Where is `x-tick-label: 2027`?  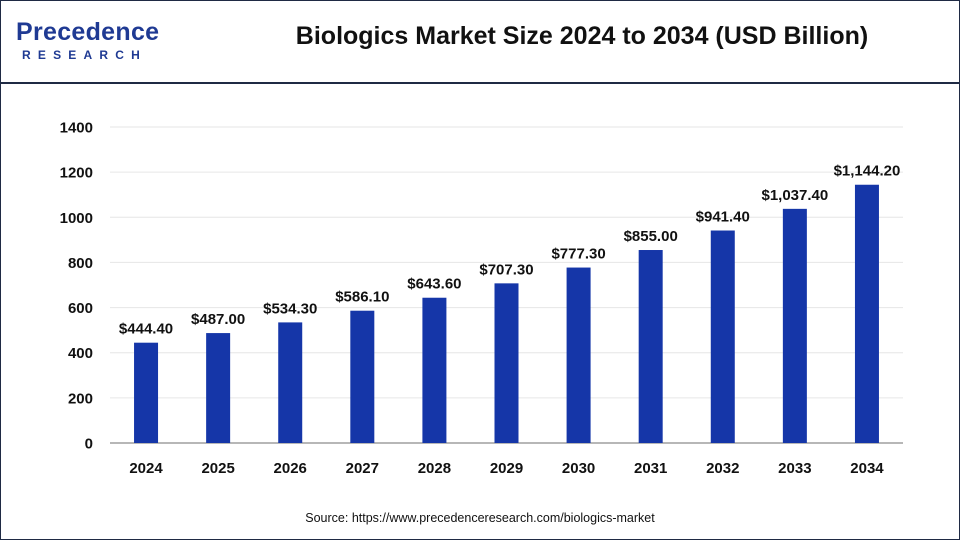 x-tick-label: 2027 is located at coordinates (362, 468).